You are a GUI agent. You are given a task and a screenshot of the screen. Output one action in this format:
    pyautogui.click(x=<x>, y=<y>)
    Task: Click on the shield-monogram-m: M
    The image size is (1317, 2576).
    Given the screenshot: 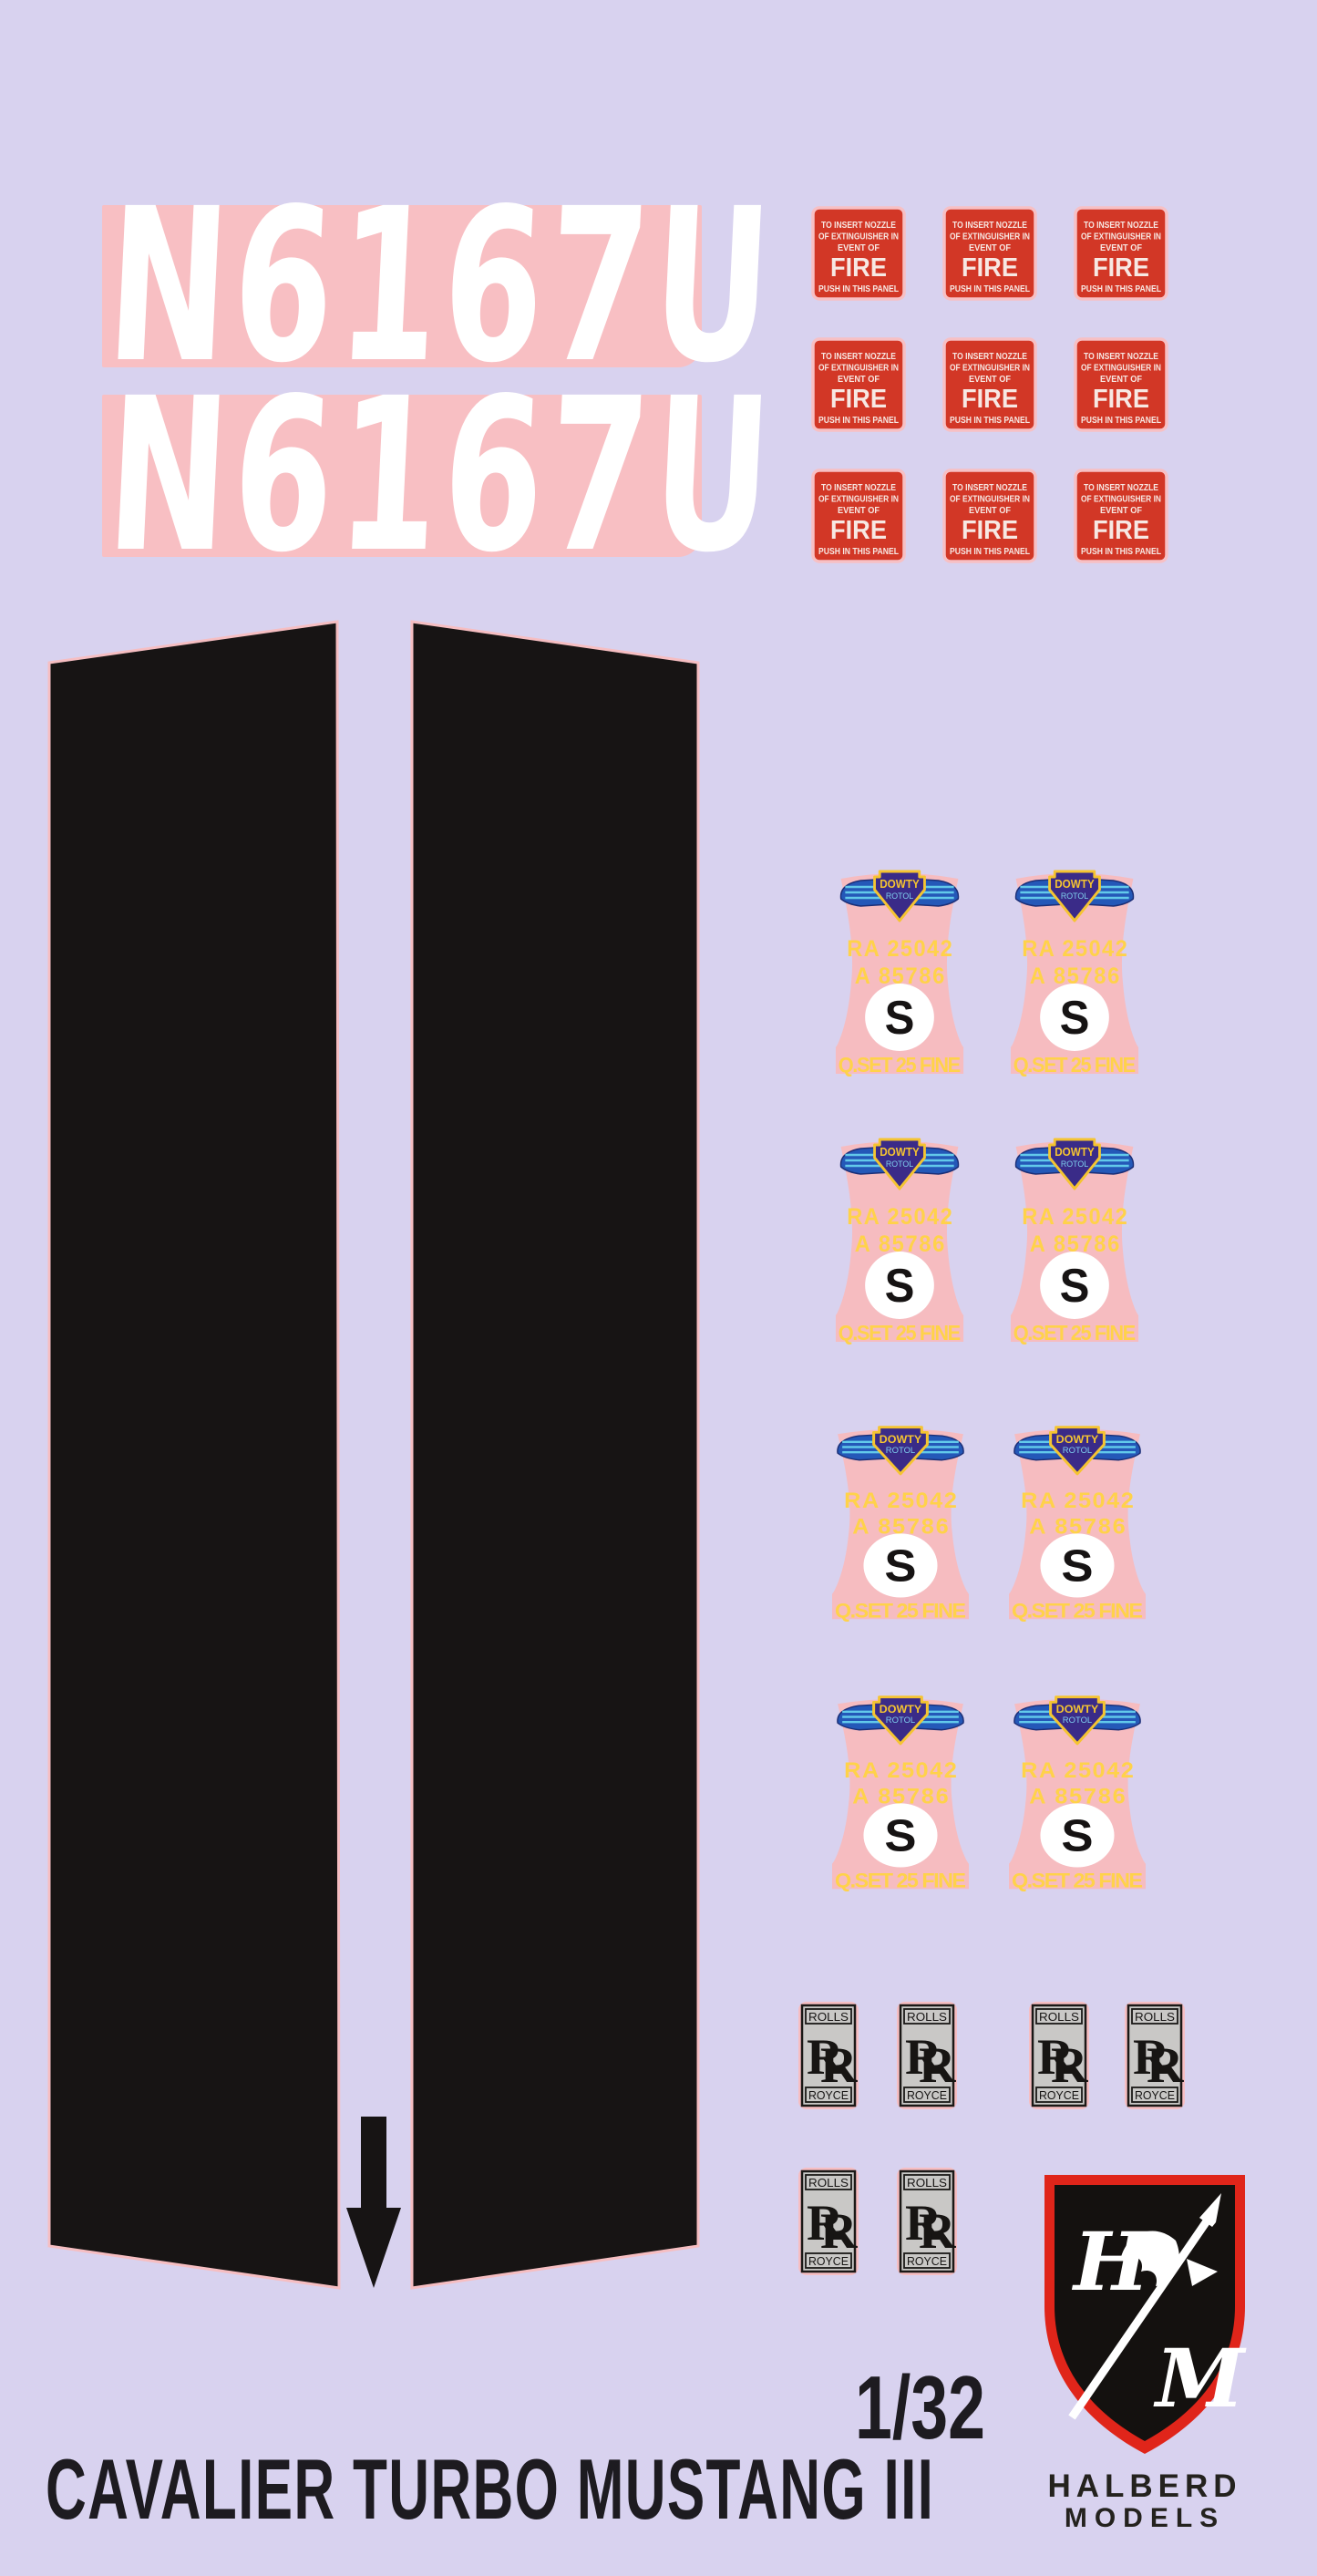 What is the action you would take?
    pyautogui.click(x=1200, y=2378)
    